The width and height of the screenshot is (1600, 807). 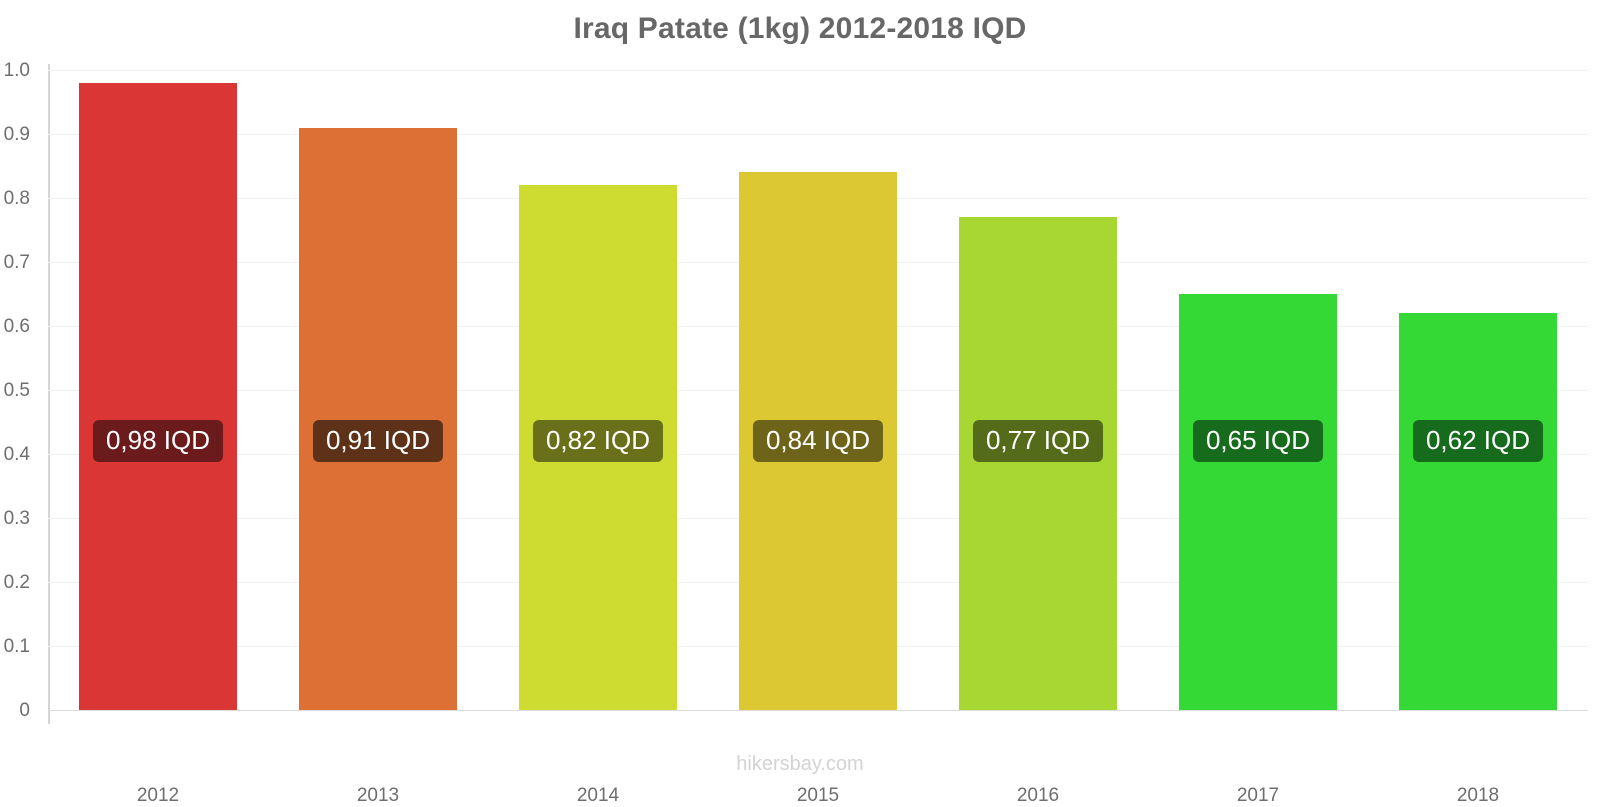 What do you see at coordinates (16, 646) in the screenshot?
I see `y-axis-tick-label: 0.1` at bounding box center [16, 646].